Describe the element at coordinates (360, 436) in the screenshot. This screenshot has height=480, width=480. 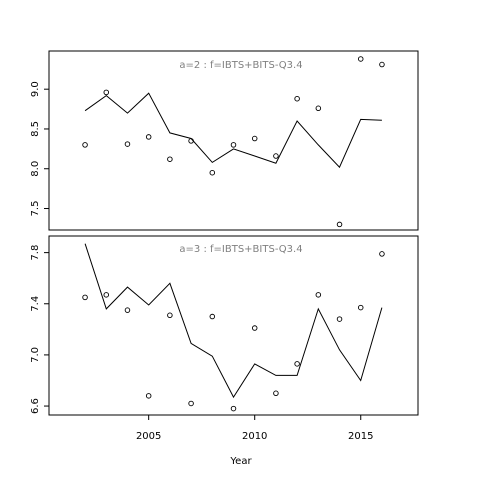
I see `x-tick-label: 2015` at that location.